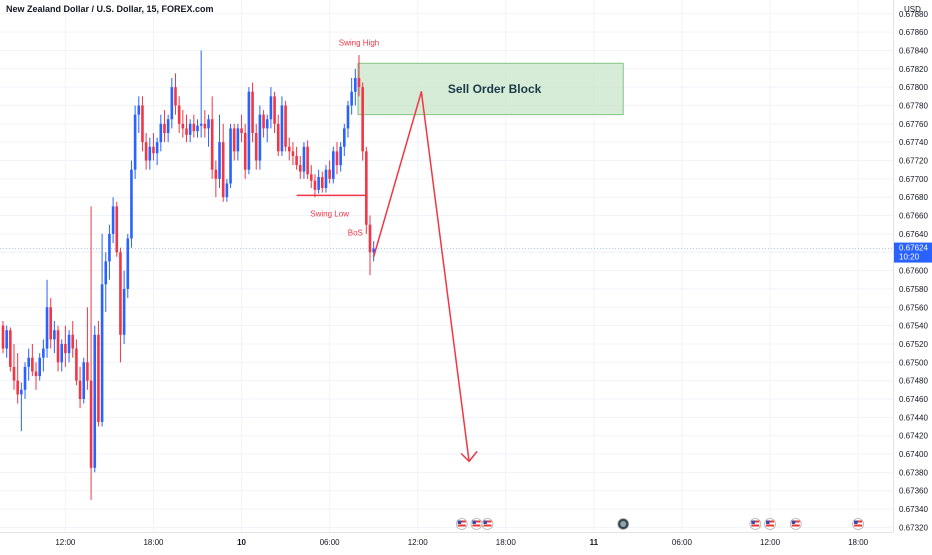 Image resolution: width=932 pixels, height=555 pixels. I want to click on current-price-label: 0.67624, so click(913, 248).